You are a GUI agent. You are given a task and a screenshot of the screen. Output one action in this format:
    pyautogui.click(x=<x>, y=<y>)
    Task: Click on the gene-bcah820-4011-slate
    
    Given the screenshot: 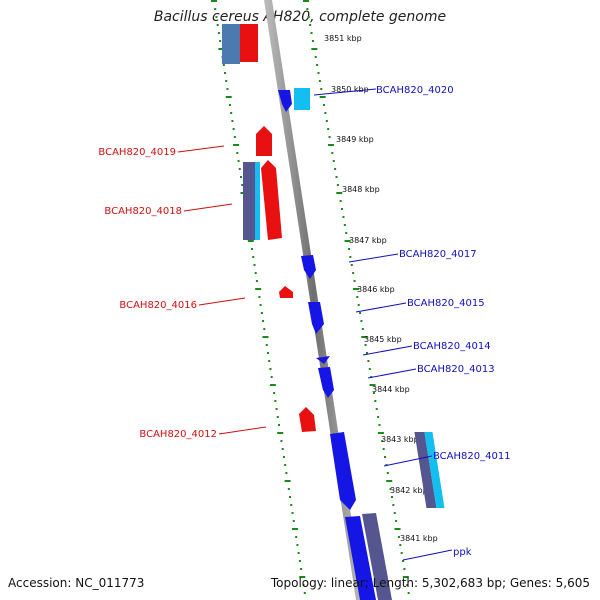 What is the action you would take?
    pyautogui.click(x=425, y=470)
    